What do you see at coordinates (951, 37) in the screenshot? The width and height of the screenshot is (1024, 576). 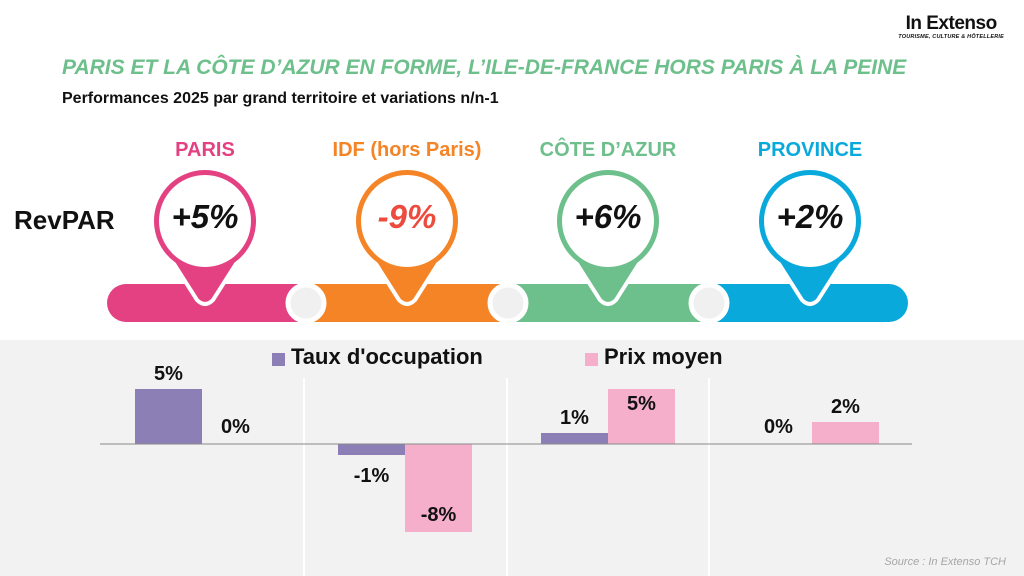 I see `logo-tagline: TOURISME, CULTURE & HÔTELLERIE` at bounding box center [951, 37].